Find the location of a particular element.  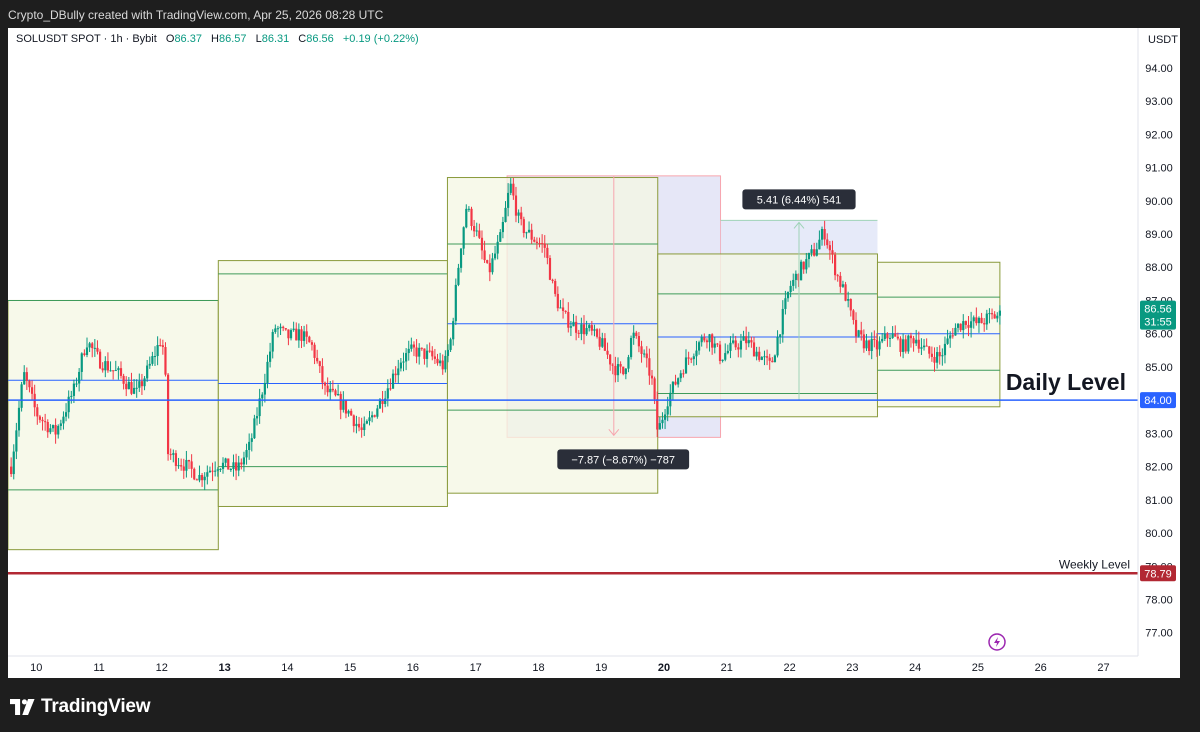

y-tick-label: 89.00 is located at coordinates (1159, 235).